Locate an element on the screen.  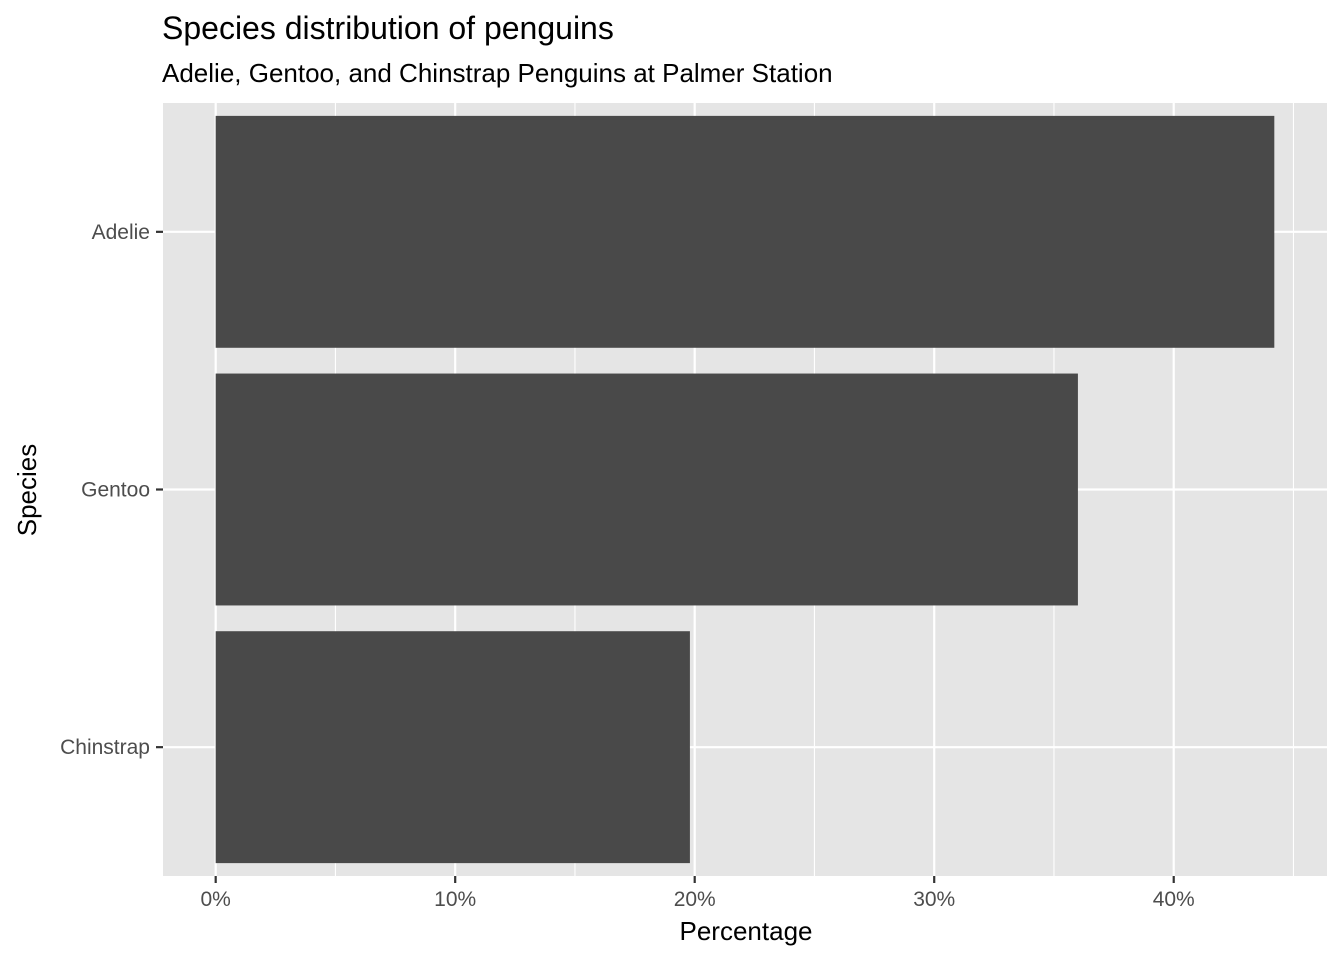
x-tick-label: 30% is located at coordinates (934, 899).